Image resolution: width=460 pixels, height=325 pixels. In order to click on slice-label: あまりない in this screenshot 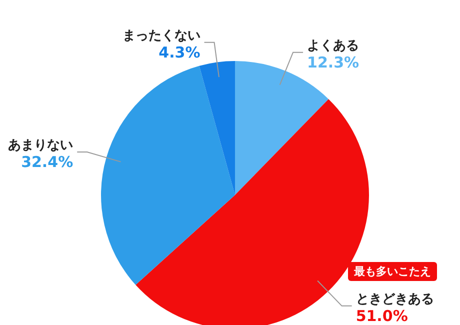, I will do `click(41, 146)`.